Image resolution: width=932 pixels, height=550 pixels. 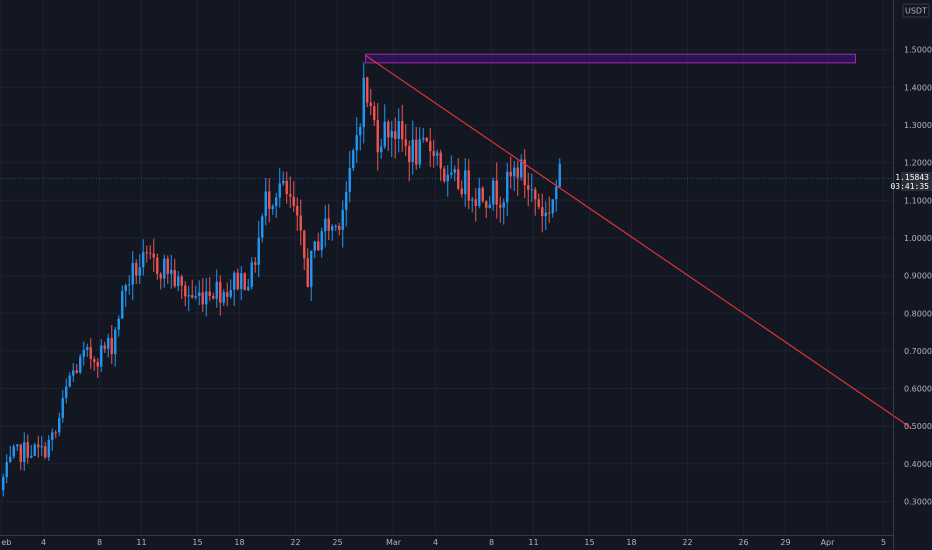 I want to click on x-tick-label: 18, so click(x=239, y=542).